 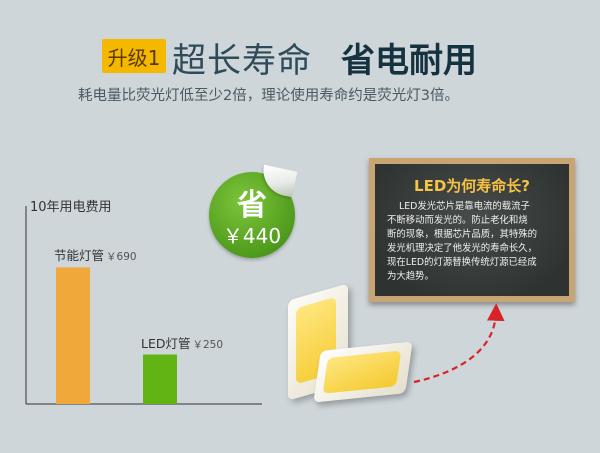 I want to click on chalkboard-line: LED发光芯片是靠电流的载流子, so click(x=464, y=206).